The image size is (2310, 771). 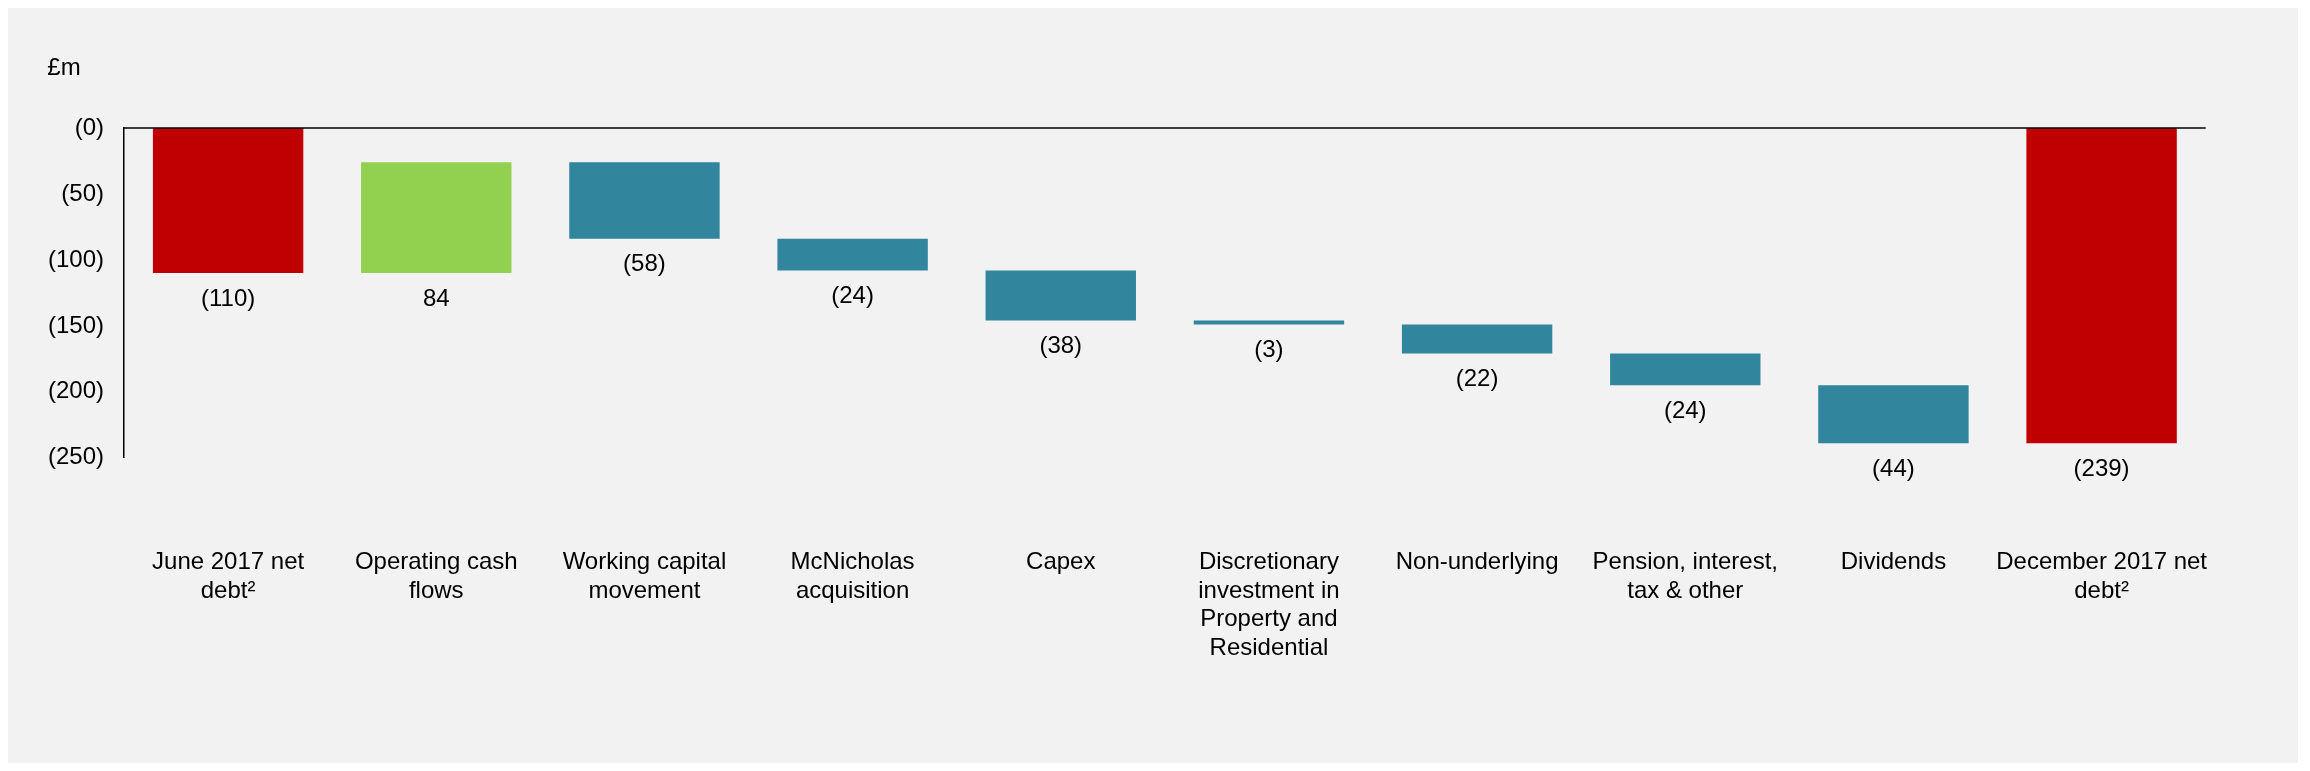 What do you see at coordinates (1061, 345) in the screenshot?
I see `data-label: (38)` at bounding box center [1061, 345].